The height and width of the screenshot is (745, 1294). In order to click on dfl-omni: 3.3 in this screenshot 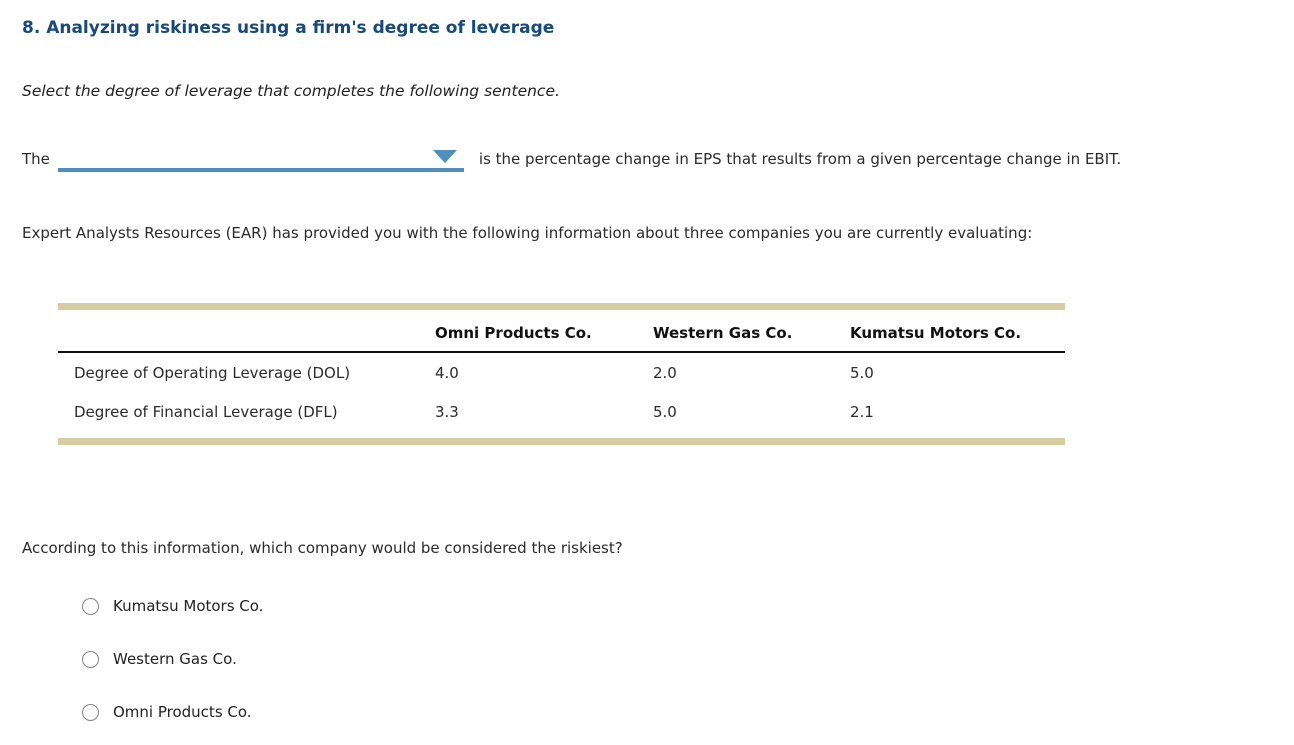, I will do `click(447, 412)`.